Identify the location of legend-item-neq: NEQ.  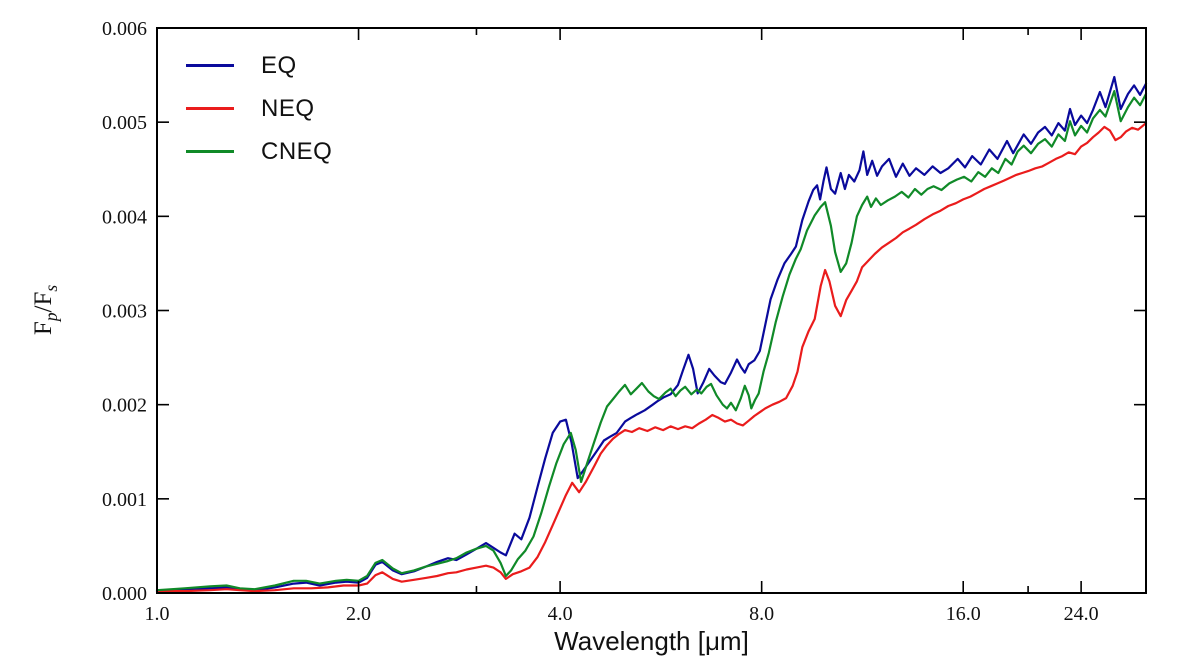
(259, 108).